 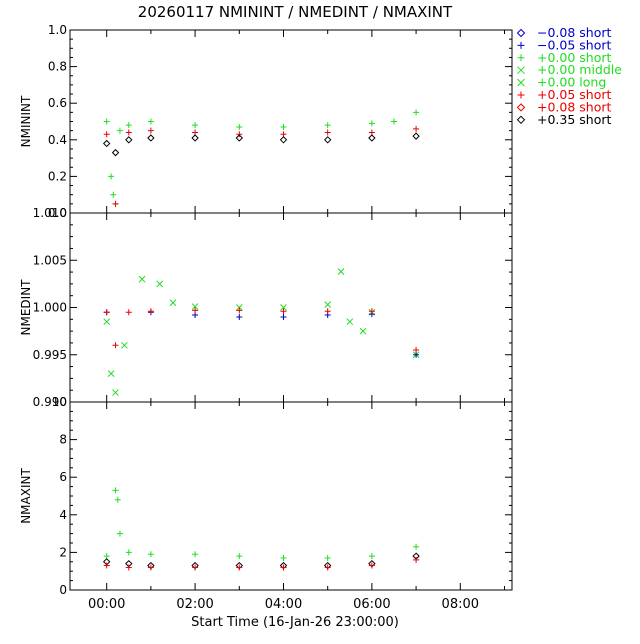 I want to click on y-tick-label: 0.4, so click(x=57, y=140).